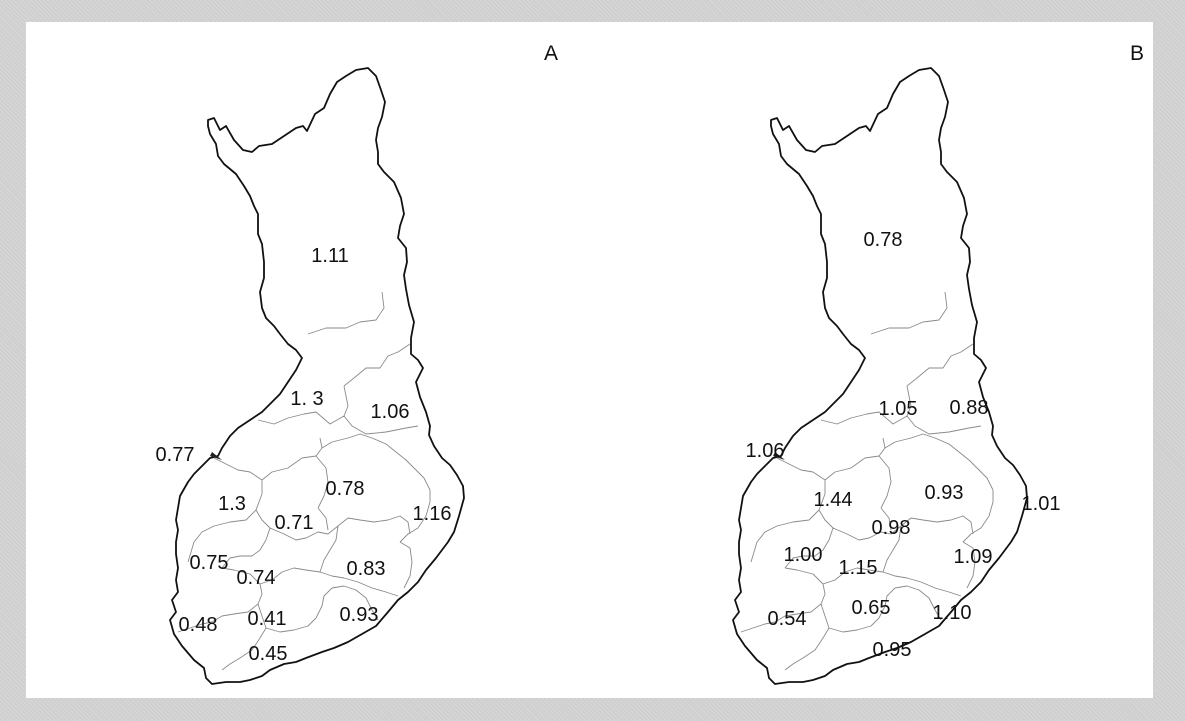 Image resolution: width=1185 pixels, height=721 pixels. Describe the element at coordinates (198, 625) in the screenshot. I see `region-value-southwest-finland: 0.48` at that location.